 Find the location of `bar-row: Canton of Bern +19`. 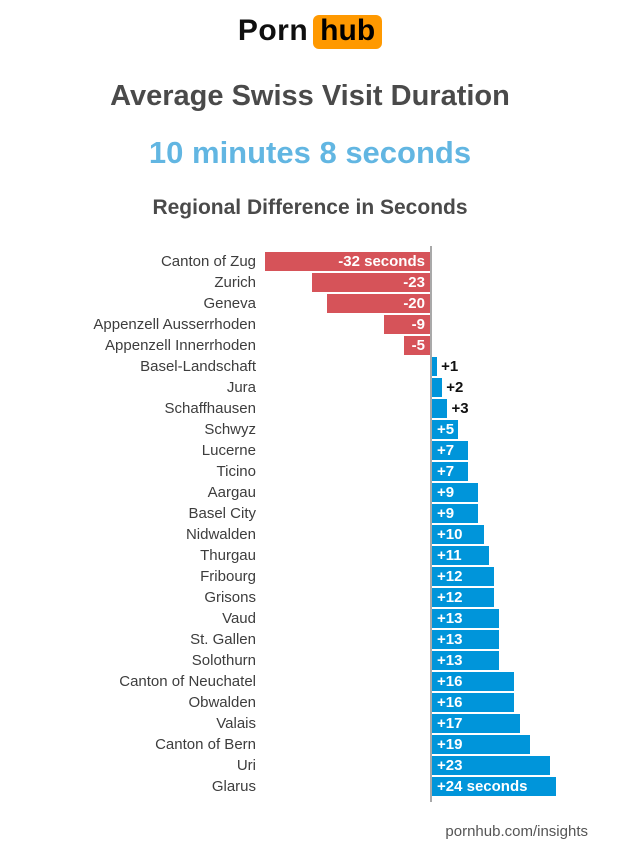

bar-row: Canton of Bern +19 is located at coordinates (310, 744).